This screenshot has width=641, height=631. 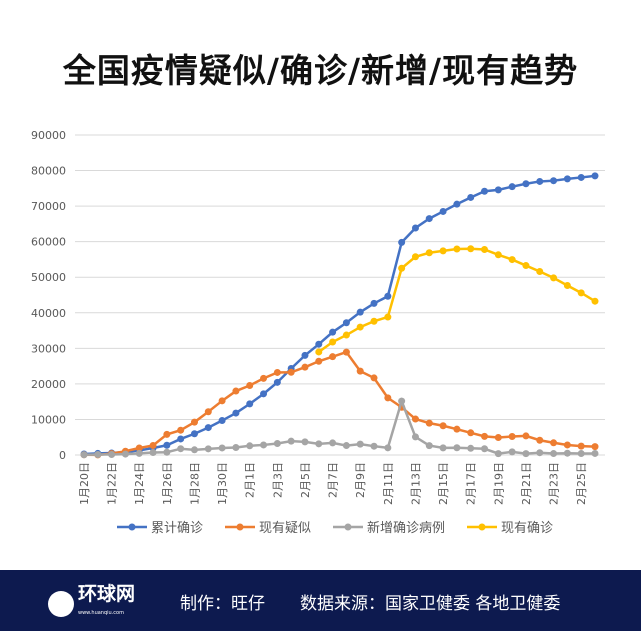 I want to click on x-tick-label: 2月19日, so click(x=498, y=483).